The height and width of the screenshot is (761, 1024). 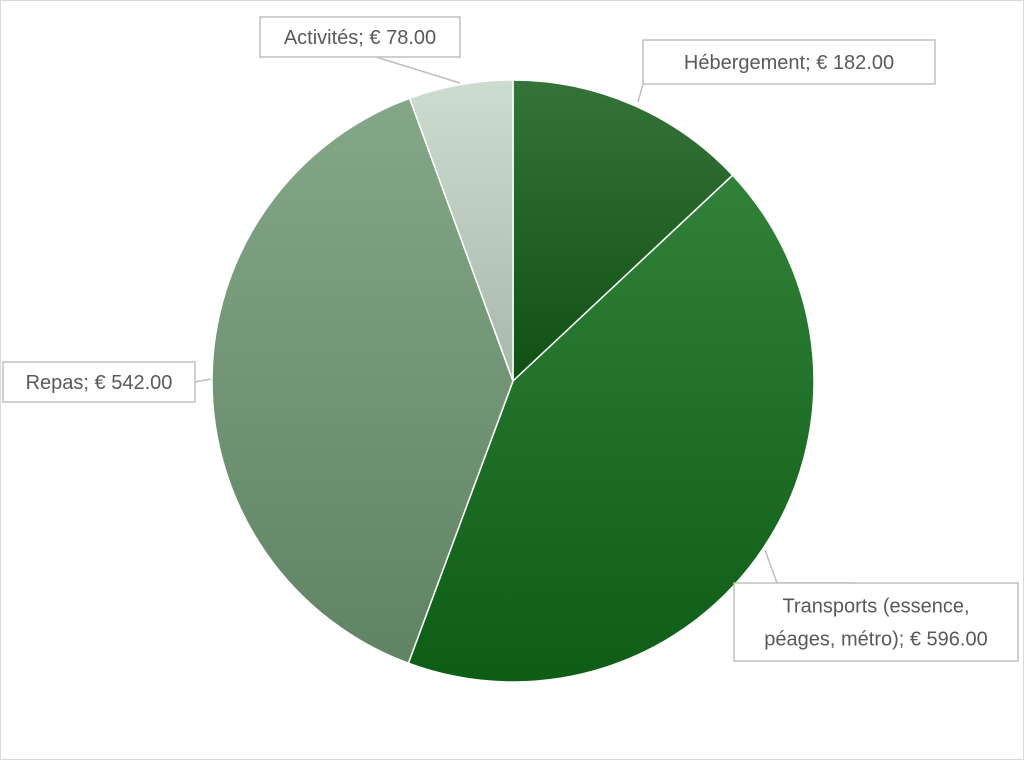 I want to click on data-label-1: Hébergement; € 182.00, so click(x=789, y=63).